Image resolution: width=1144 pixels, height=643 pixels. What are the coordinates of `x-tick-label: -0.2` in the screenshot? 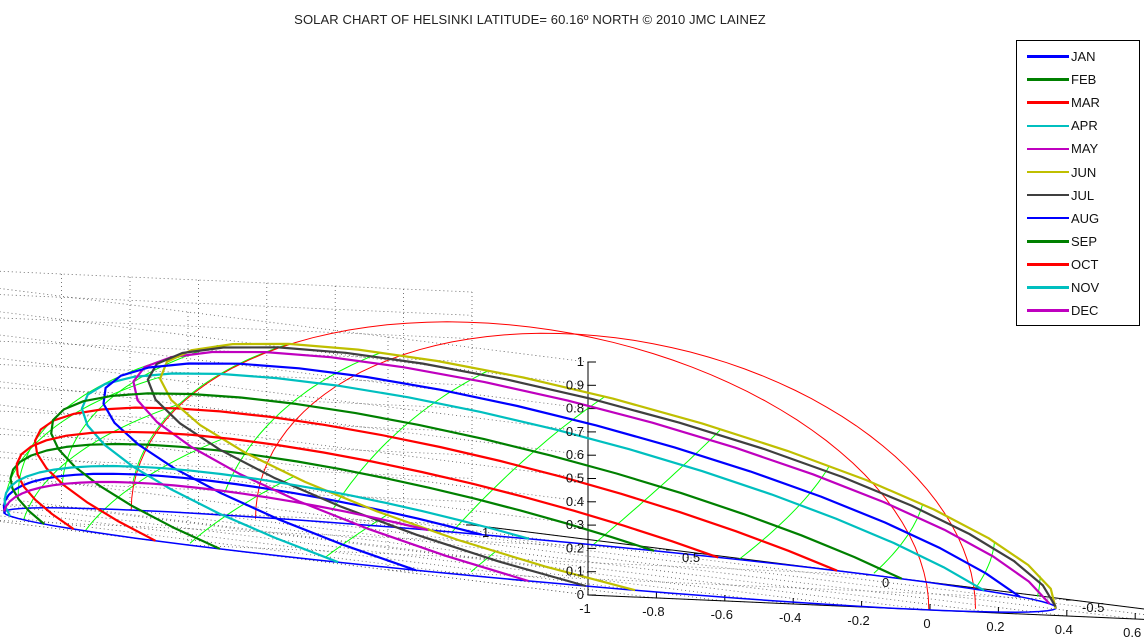 It's located at (858, 620).